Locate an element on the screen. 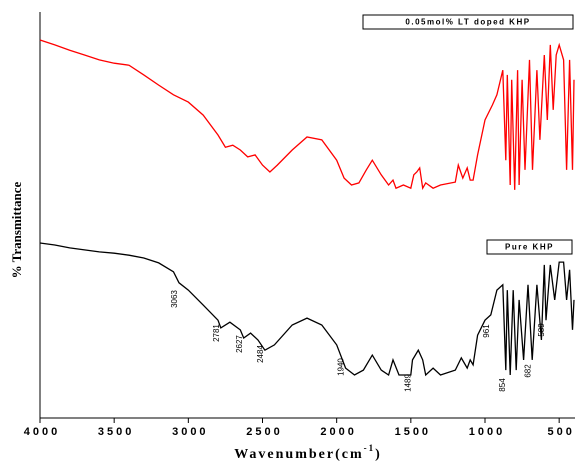 The image size is (577, 464). x-tick-label: 4000 is located at coordinates (42, 432).